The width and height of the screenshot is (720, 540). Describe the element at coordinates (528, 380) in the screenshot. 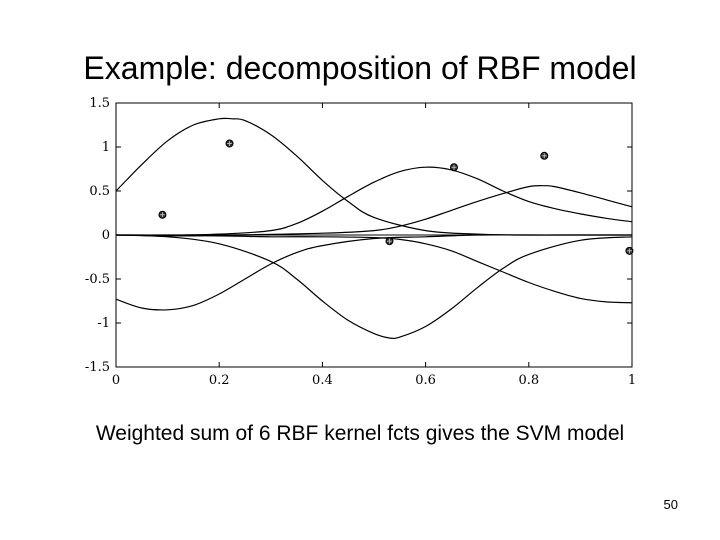

I see `x-tick-label: 0.8` at that location.